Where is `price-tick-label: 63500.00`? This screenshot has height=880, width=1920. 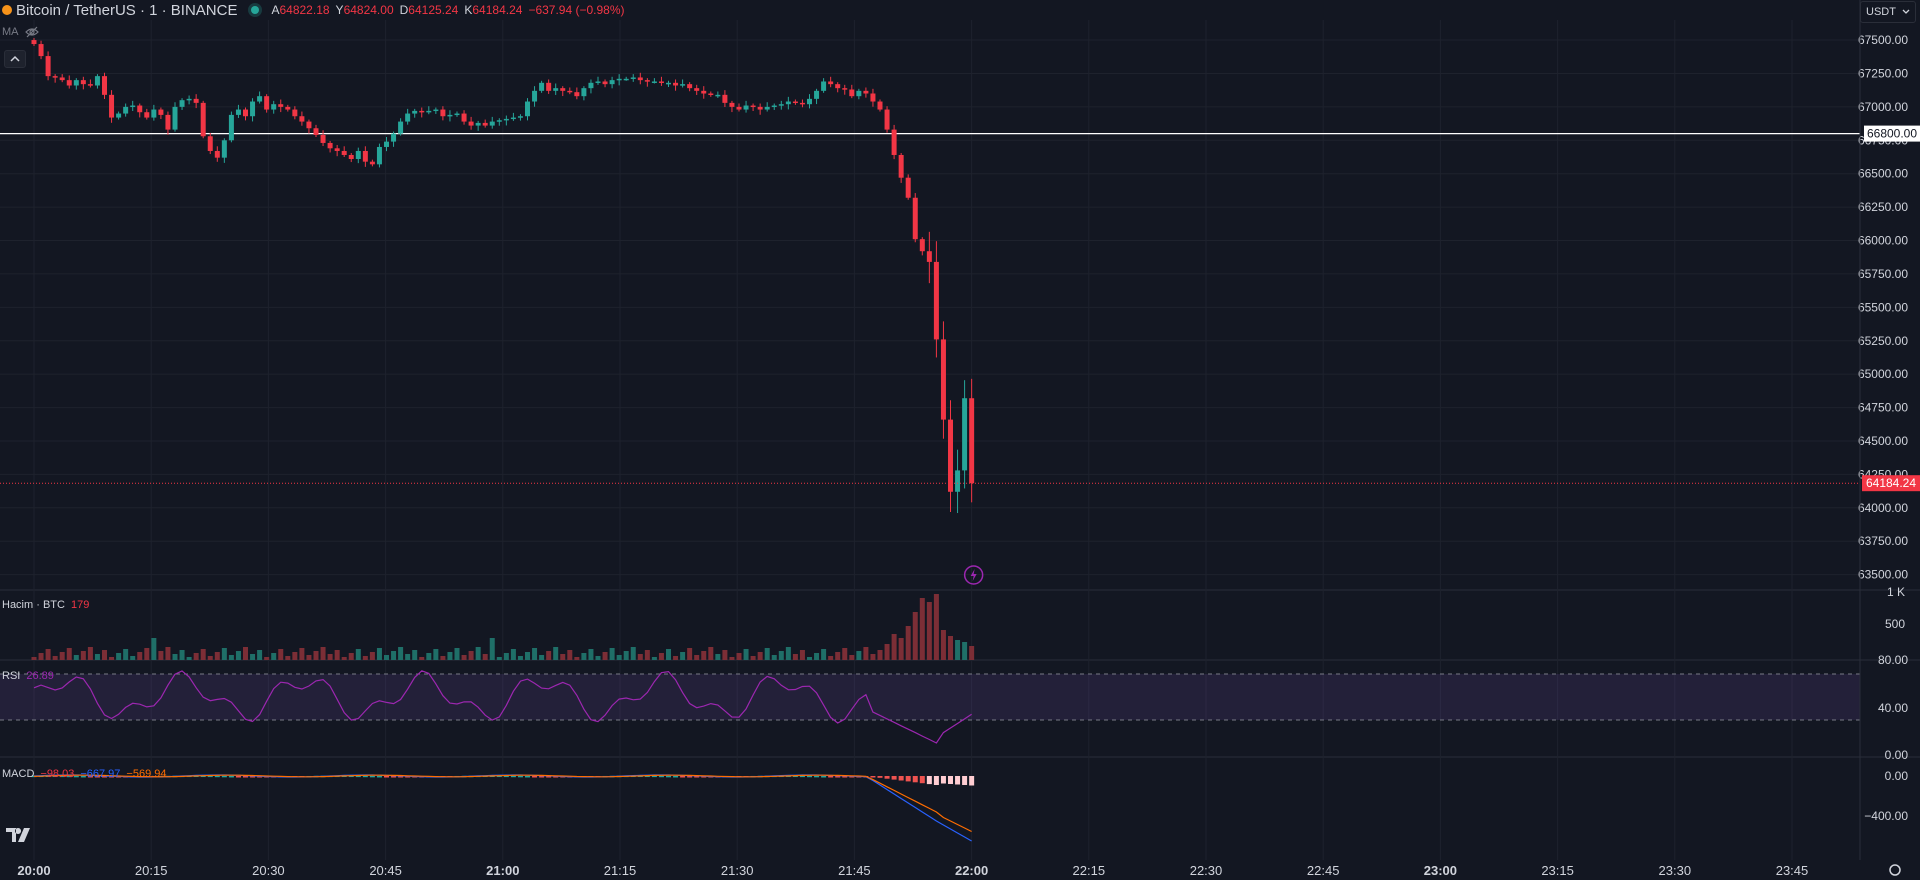
price-tick-label: 63500.00 is located at coordinates (1883, 575).